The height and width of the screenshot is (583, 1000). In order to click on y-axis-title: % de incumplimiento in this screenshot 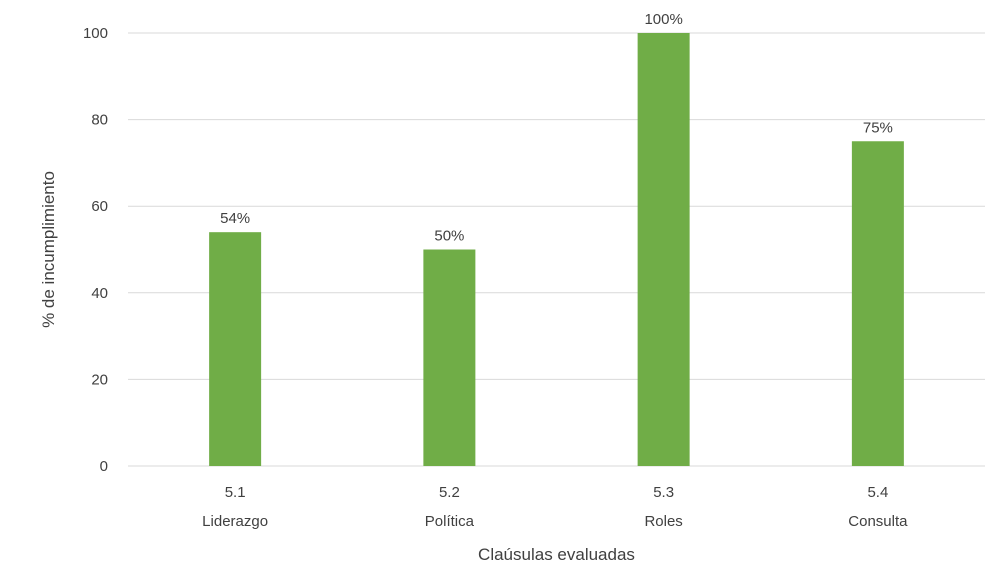, I will do `click(48, 249)`.